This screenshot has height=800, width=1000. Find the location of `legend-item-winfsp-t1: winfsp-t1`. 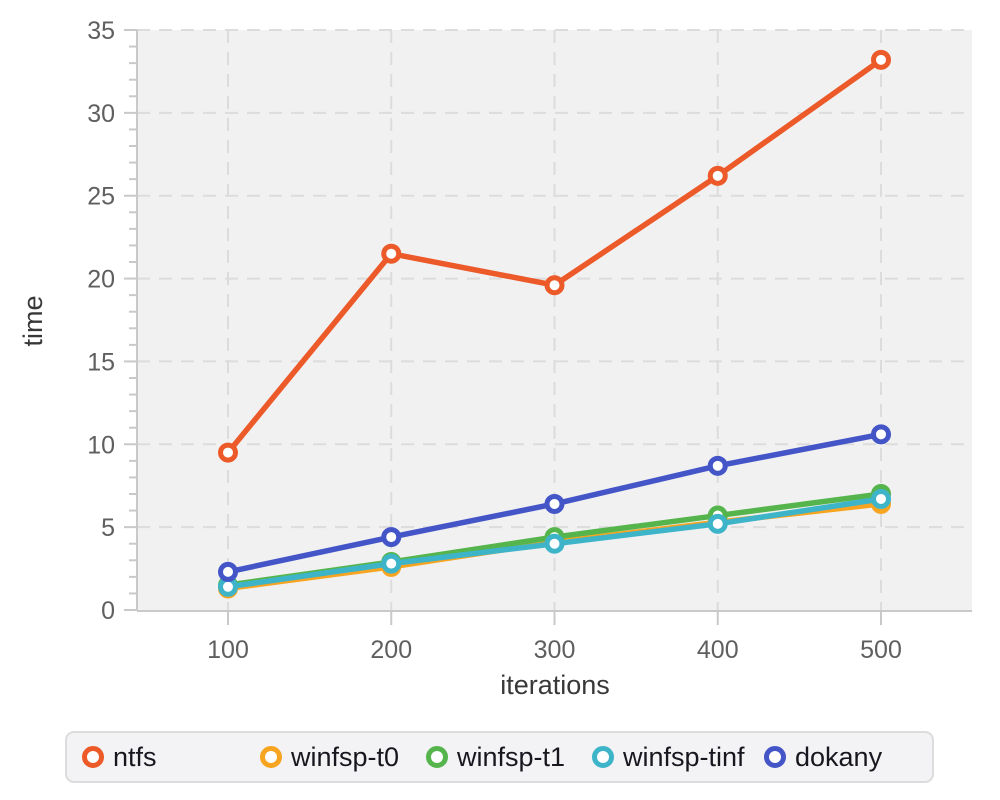

legend-item-winfsp-t1: winfsp-t1 is located at coordinates (495, 757).